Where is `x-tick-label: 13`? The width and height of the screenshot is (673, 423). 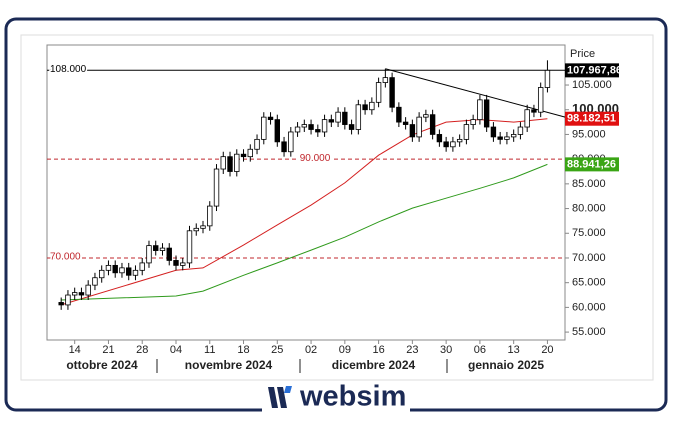 x-tick-label: 13 is located at coordinates (514, 350).